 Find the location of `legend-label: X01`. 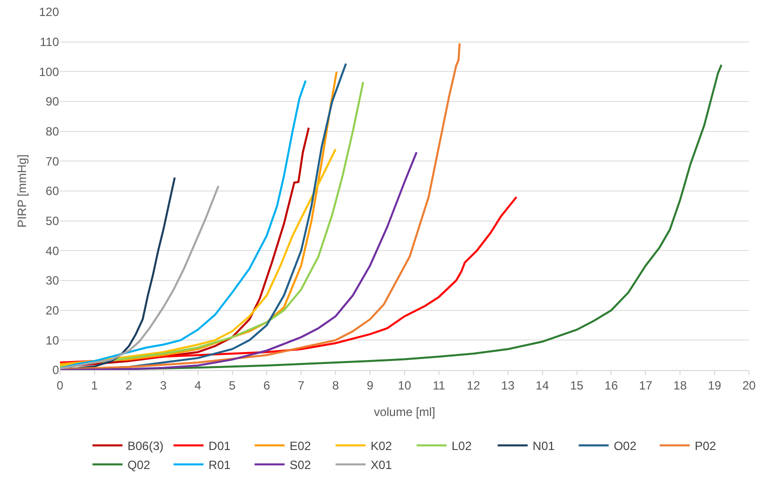

legend-label: X01 is located at coordinates (381, 465).